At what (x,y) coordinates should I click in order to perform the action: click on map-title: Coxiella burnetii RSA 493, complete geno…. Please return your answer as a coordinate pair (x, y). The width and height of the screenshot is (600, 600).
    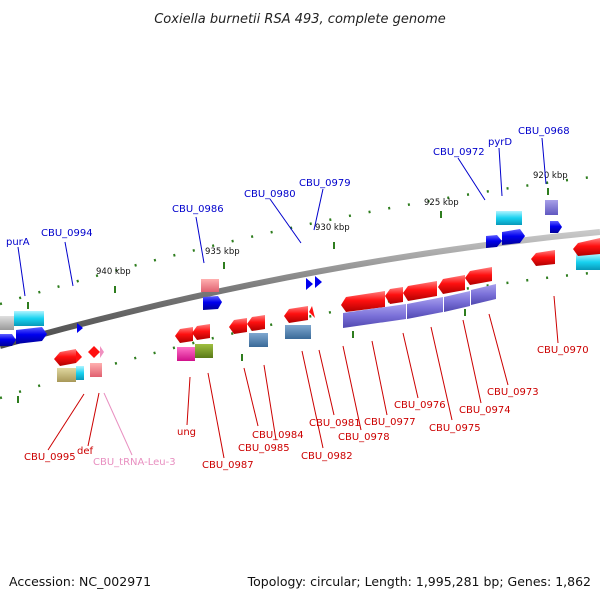
    Looking at the image, I should click on (300, 19).